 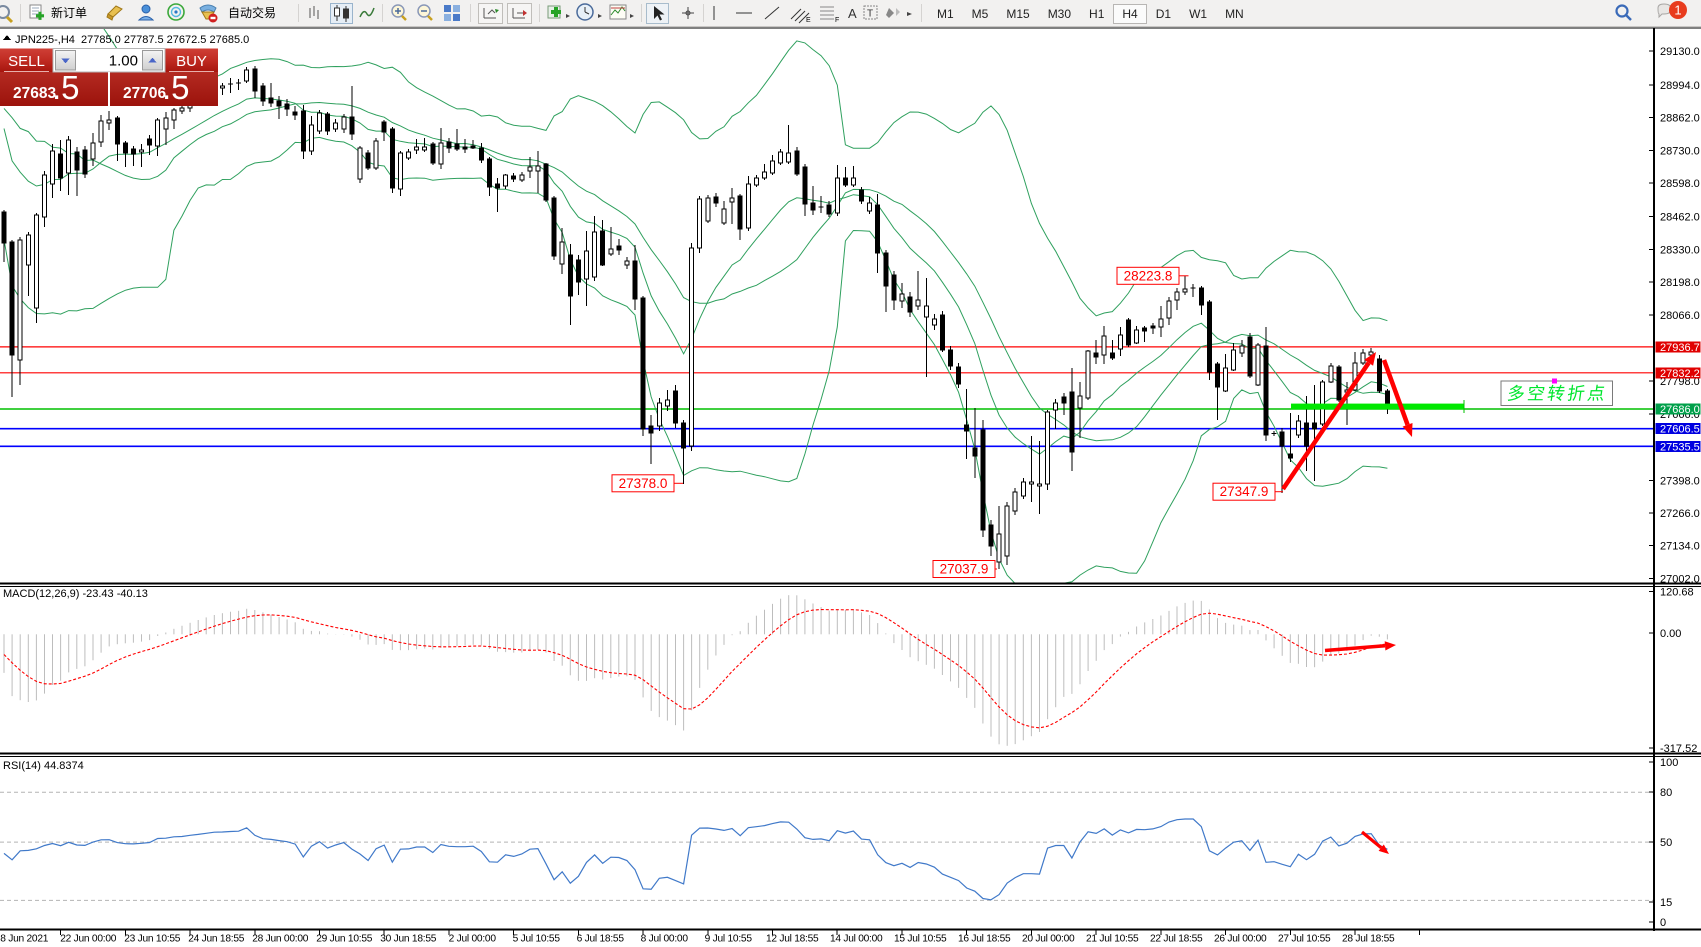 I want to click on svg-text: 28462.0, so click(x=1680, y=218).